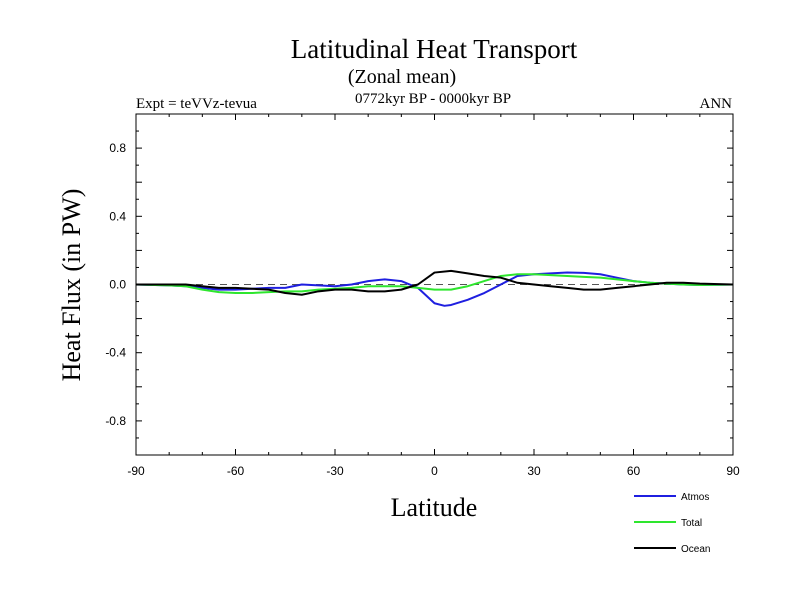 Image resolution: width=800 pixels, height=605 pixels. Describe the element at coordinates (695, 549) in the screenshot. I see `legend-label-ocean: Ocean` at that location.